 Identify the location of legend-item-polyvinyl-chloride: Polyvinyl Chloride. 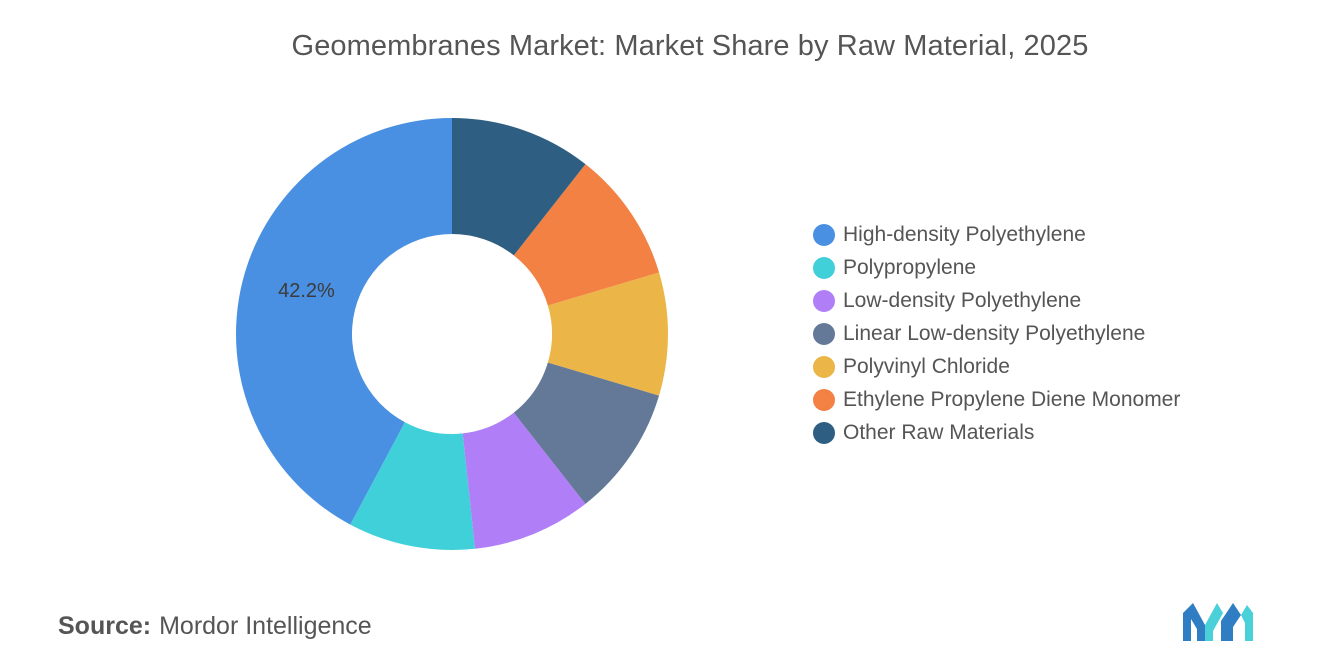
(996, 366).